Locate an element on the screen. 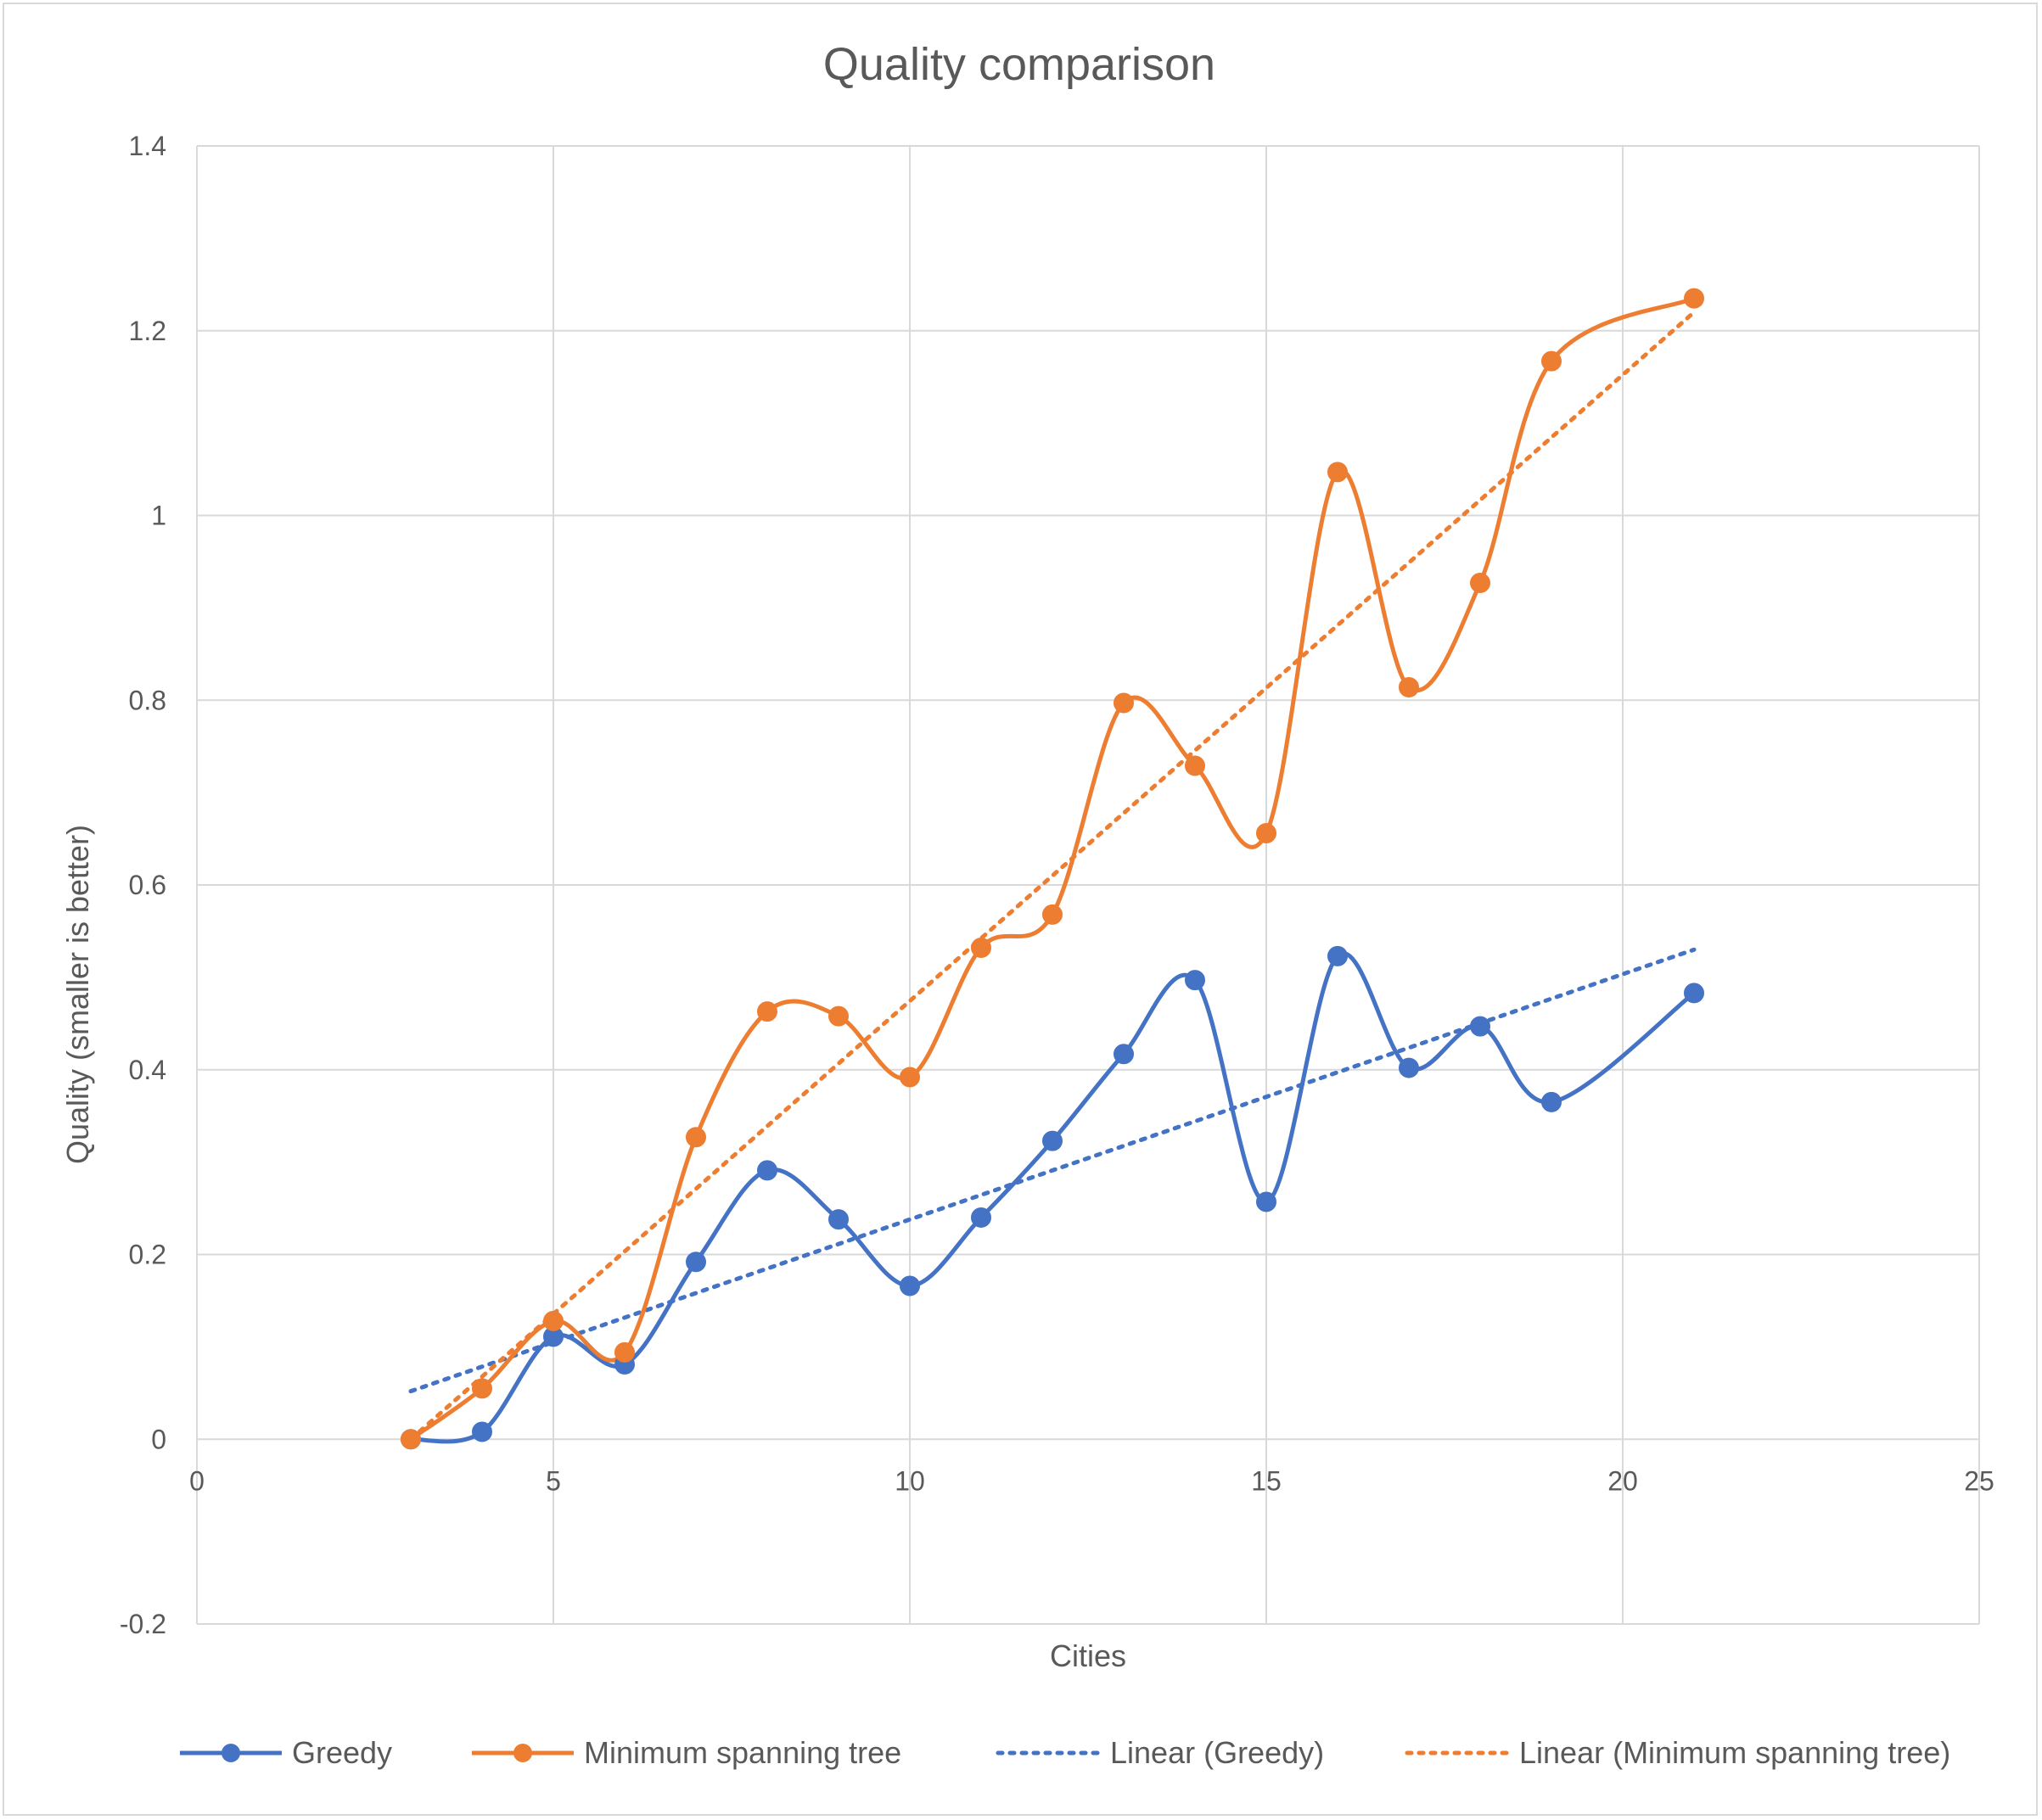 Image resolution: width=2042 pixels, height=1820 pixels. y-tick-label: 1.4 is located at coordinates (147, 146).